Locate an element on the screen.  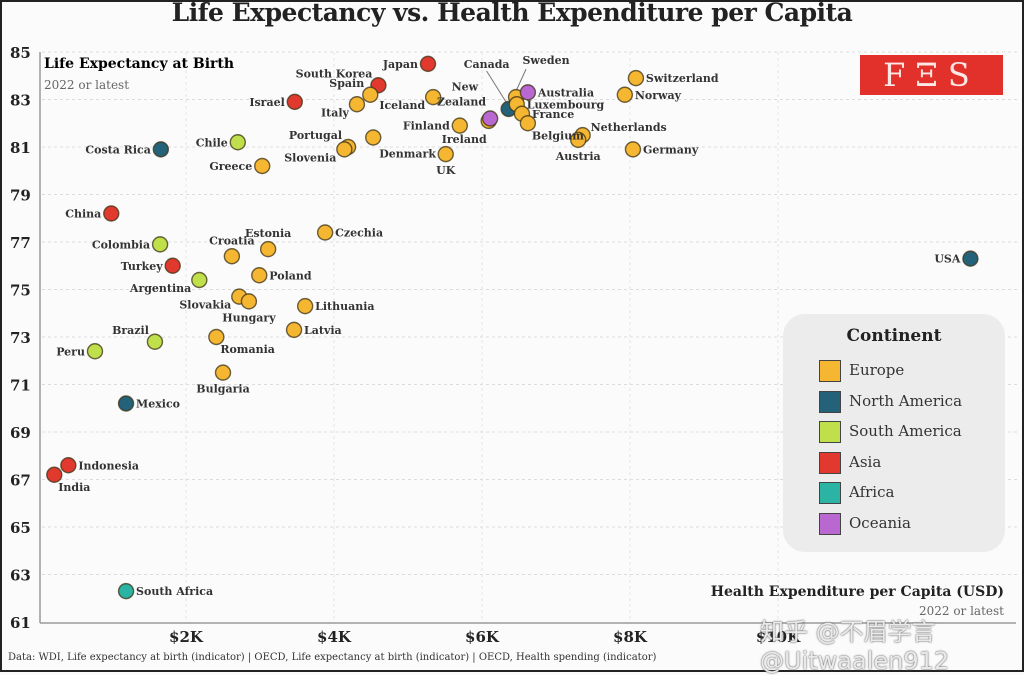
point-romania is located at coordinates (216, 337).